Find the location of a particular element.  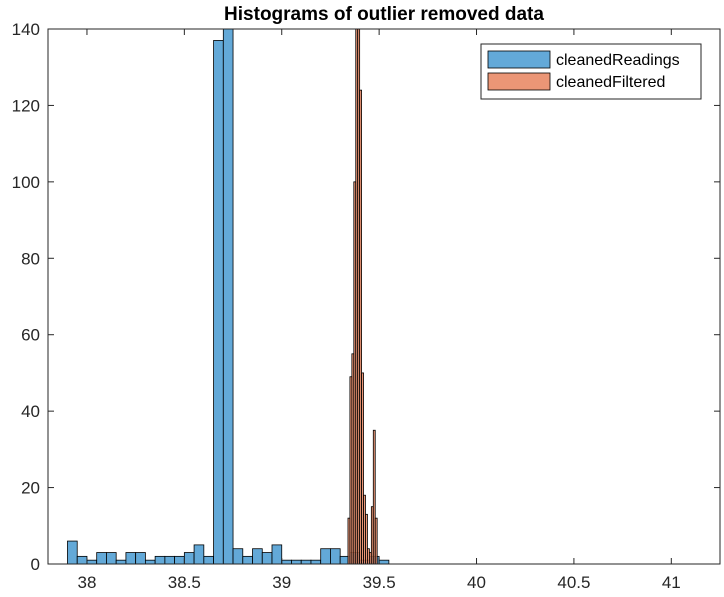

legend: cleanedReadings cleanedFiltered is located at coordinates (591, 71).